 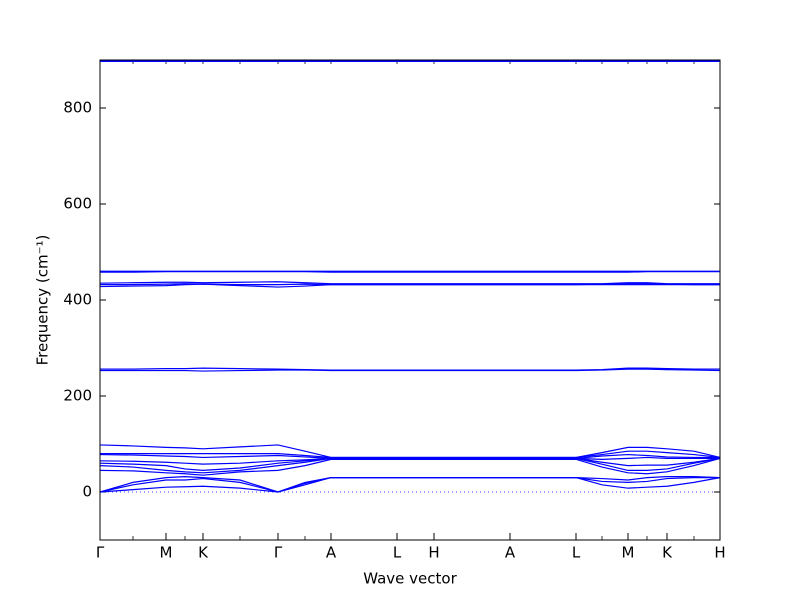 I want to click on y-tick-label: 0, so click(x=87, y=492).